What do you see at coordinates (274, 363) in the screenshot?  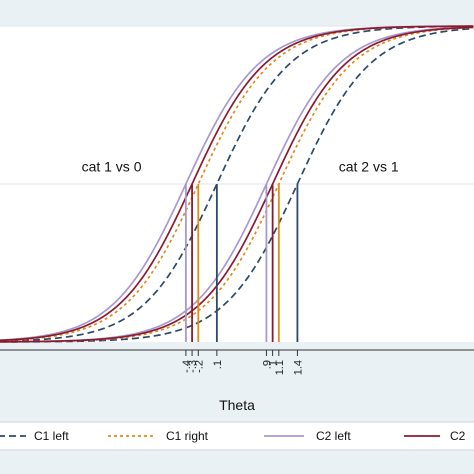 I see `x-tick-label-5: 1` at bounding box center [274, 363].